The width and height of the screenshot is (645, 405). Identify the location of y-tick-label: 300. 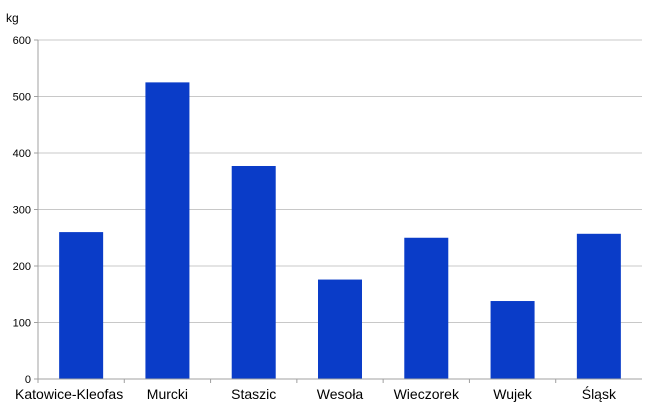
(22, 211).